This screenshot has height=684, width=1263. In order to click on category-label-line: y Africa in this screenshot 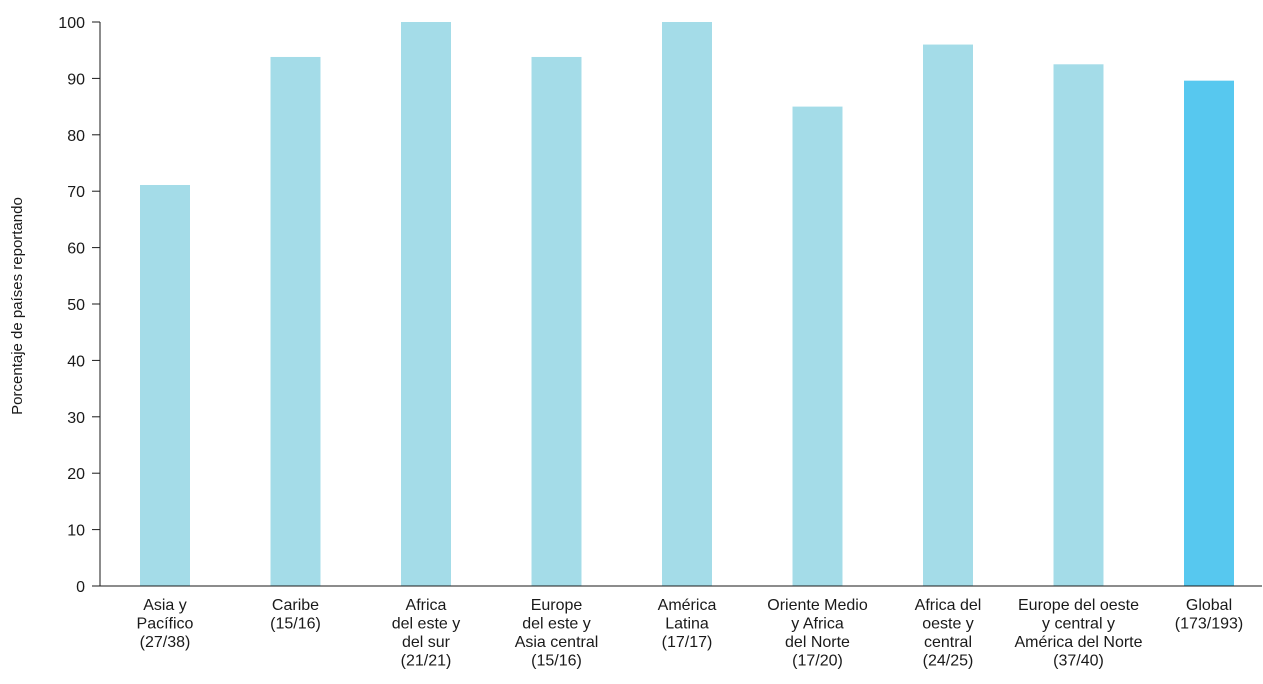, I will do `click(817, 624)`.